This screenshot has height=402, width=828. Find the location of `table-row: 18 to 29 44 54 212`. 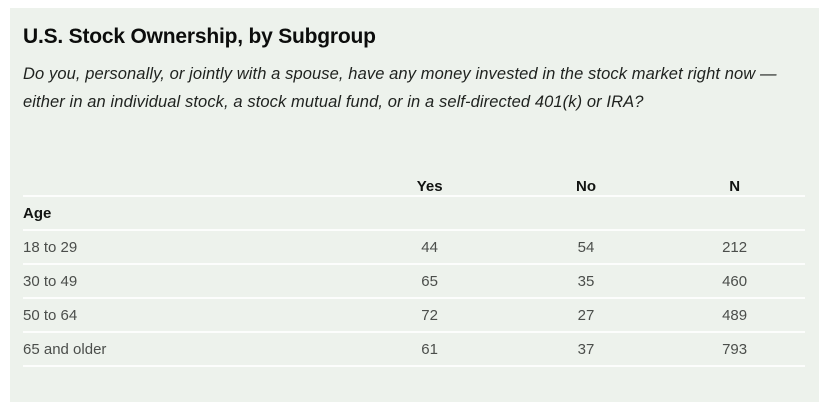

table-row: 18 to 29 44 54 212 is located at coordinates (414, 247).